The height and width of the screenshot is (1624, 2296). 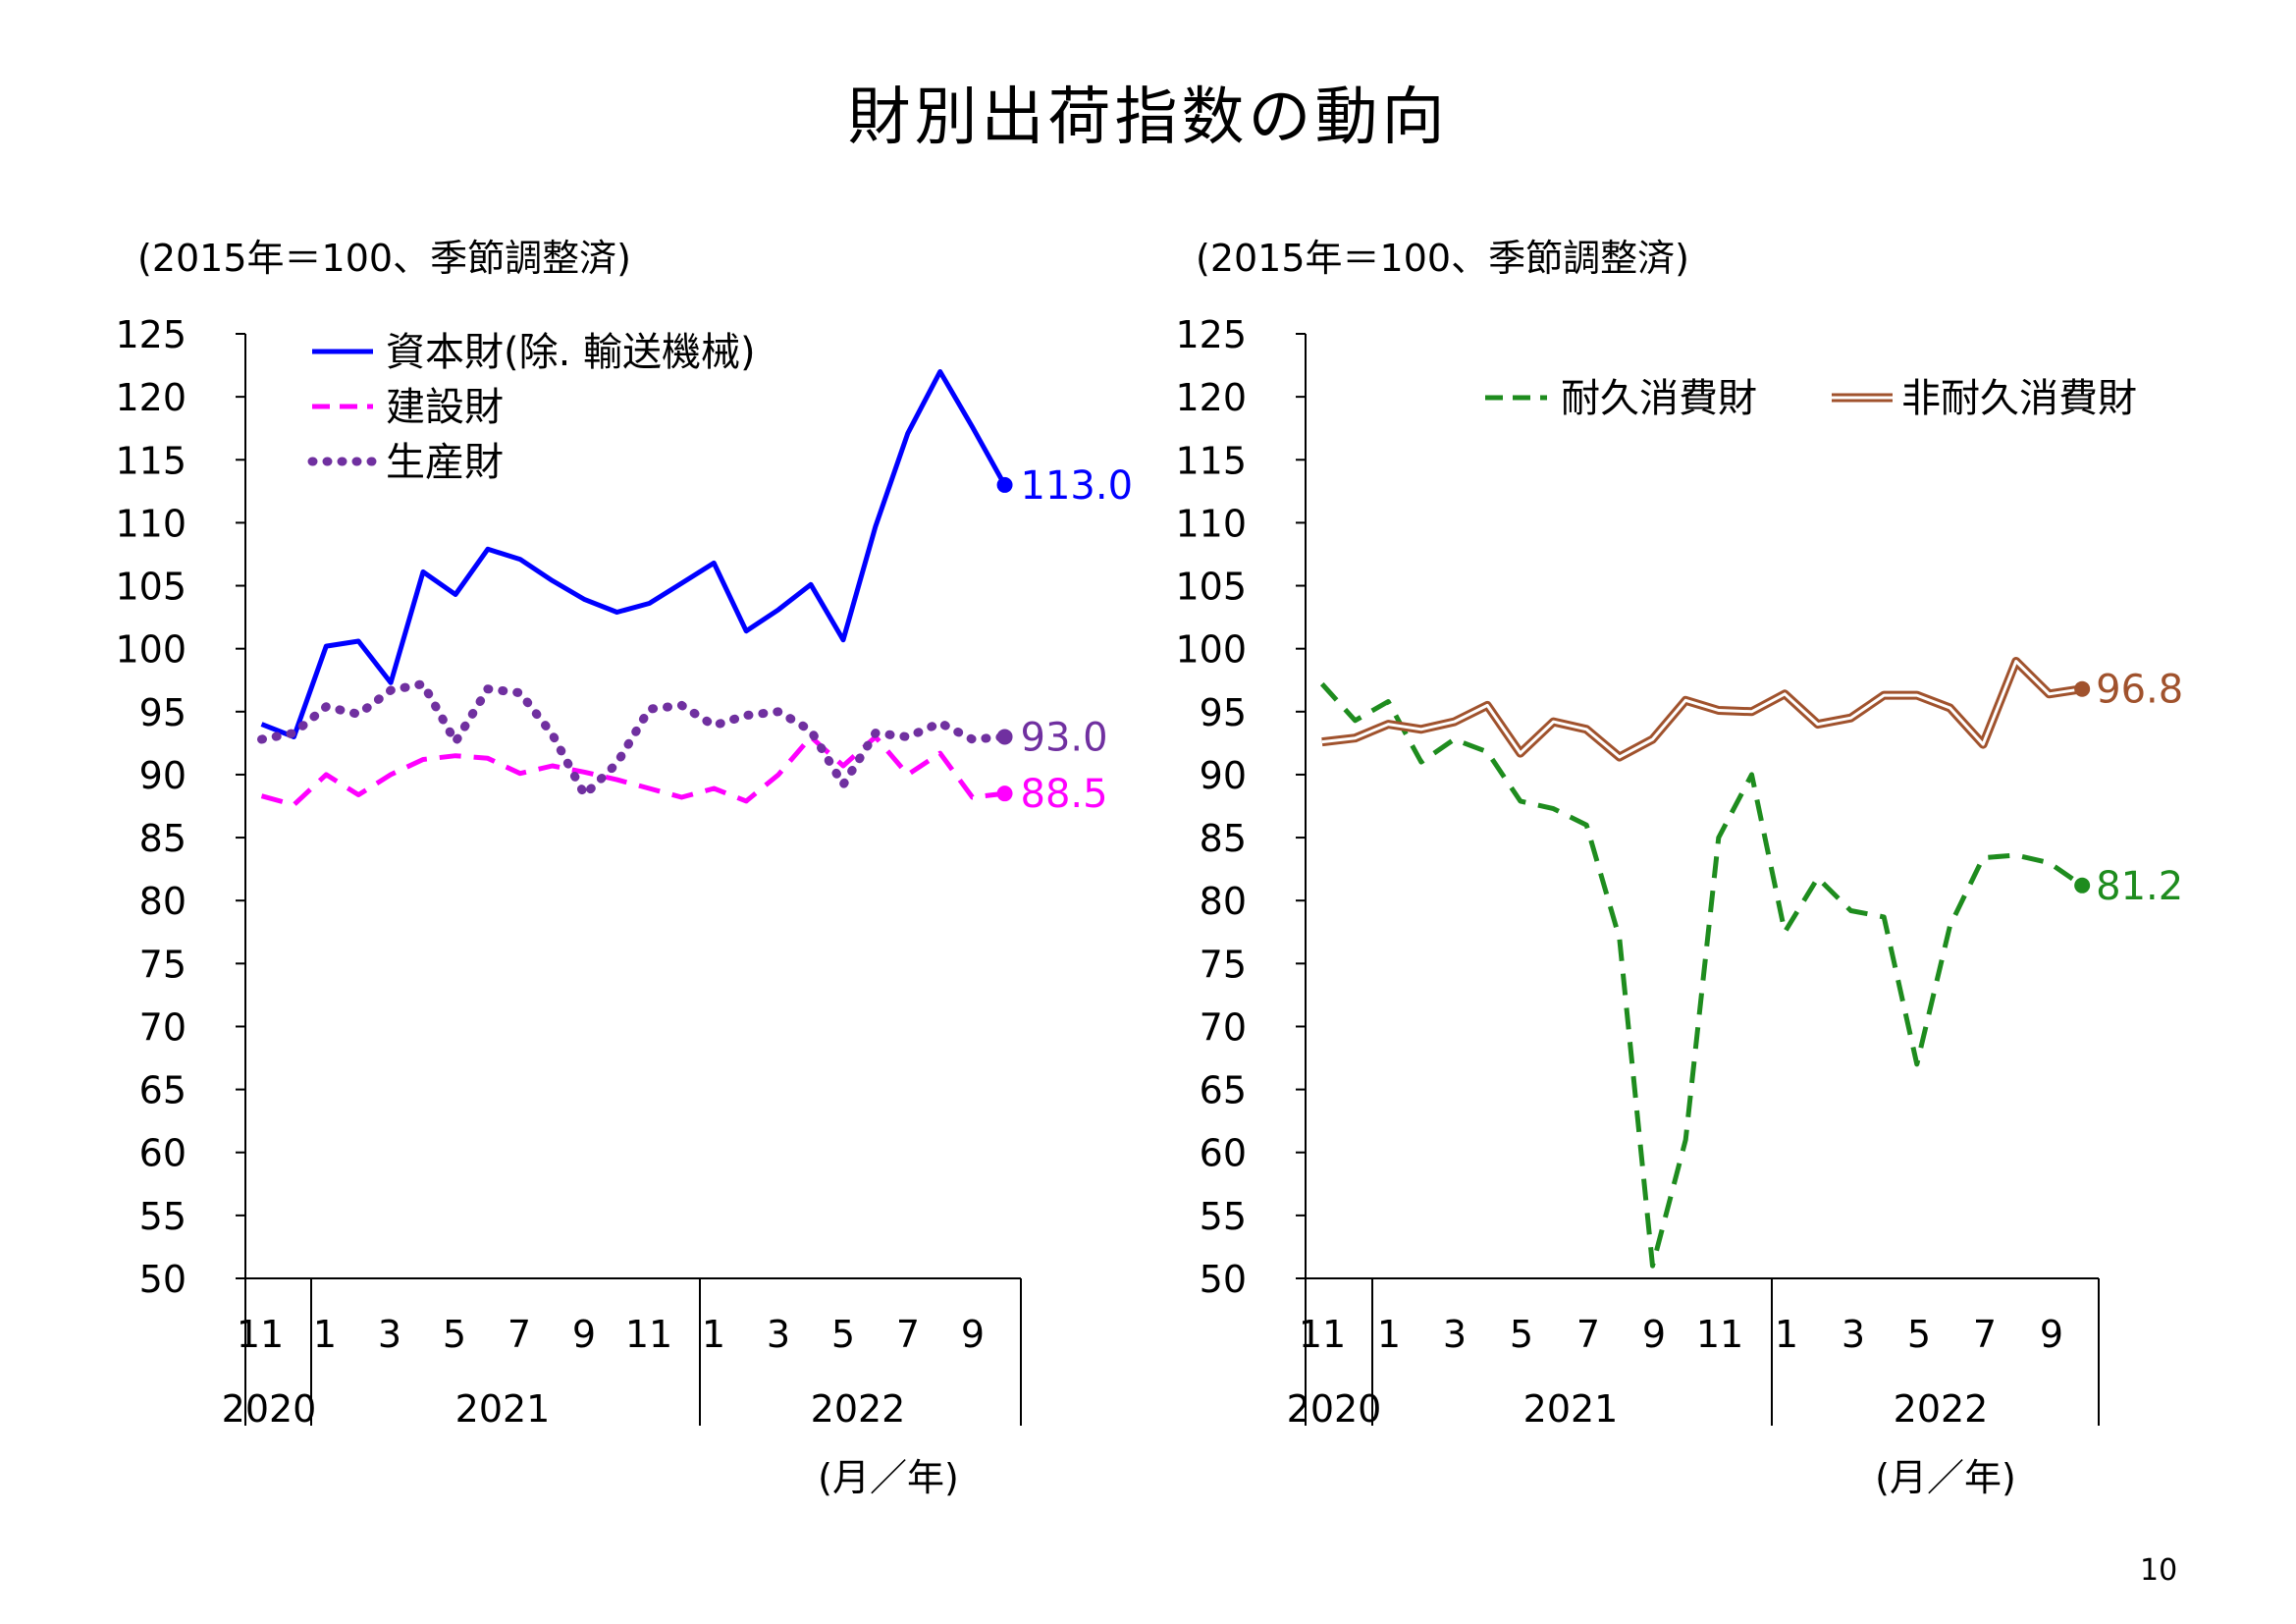 I want to click on end-value-label: 96.8, so click(x=2139, y=690).